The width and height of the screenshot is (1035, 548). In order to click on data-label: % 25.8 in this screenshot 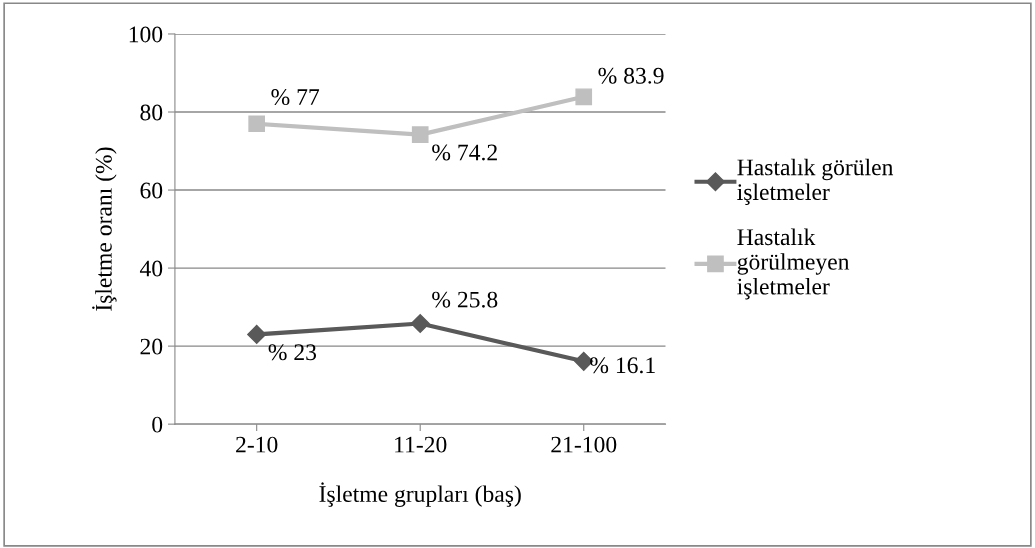, I will do `click(465, 299)`.